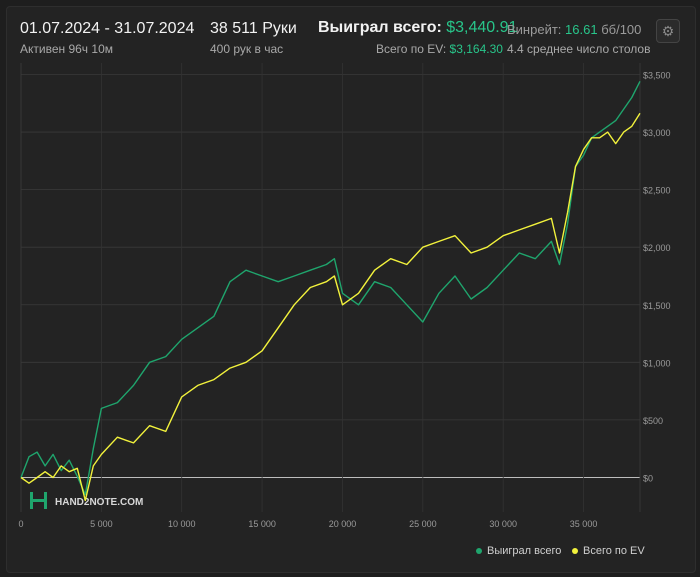 Image resolution: width=700 pixels, height=577 pixels. I want to click on x-tick-label: 25 000, so click(423, 524).